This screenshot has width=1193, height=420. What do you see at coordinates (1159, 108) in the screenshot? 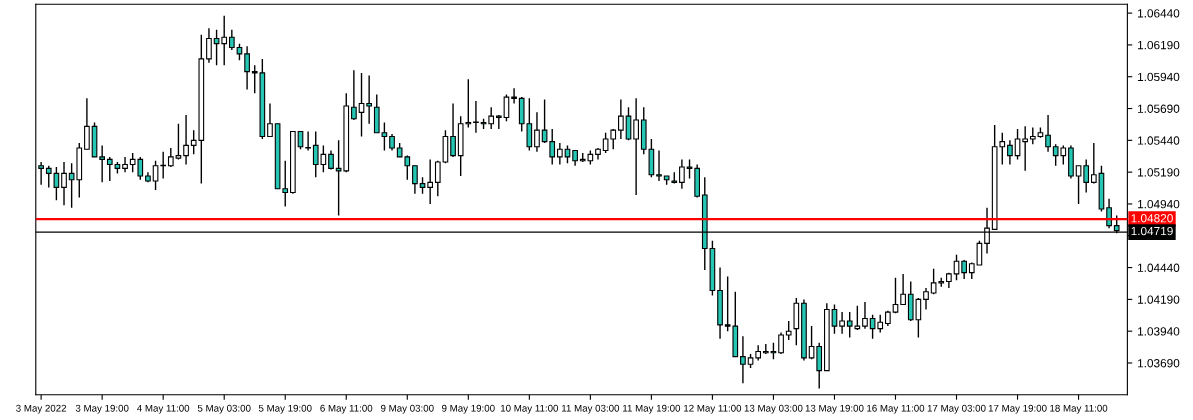
I see `y-tick-label: 1.05690` at bounding box center [1159, 108].